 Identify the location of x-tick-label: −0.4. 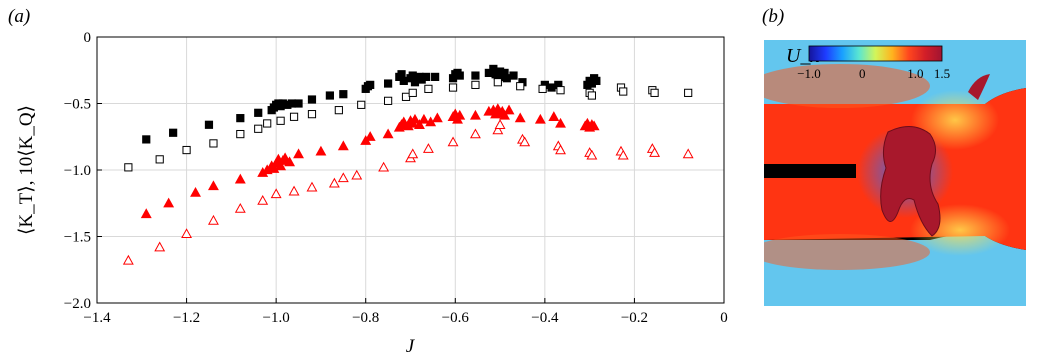
(545, 318).